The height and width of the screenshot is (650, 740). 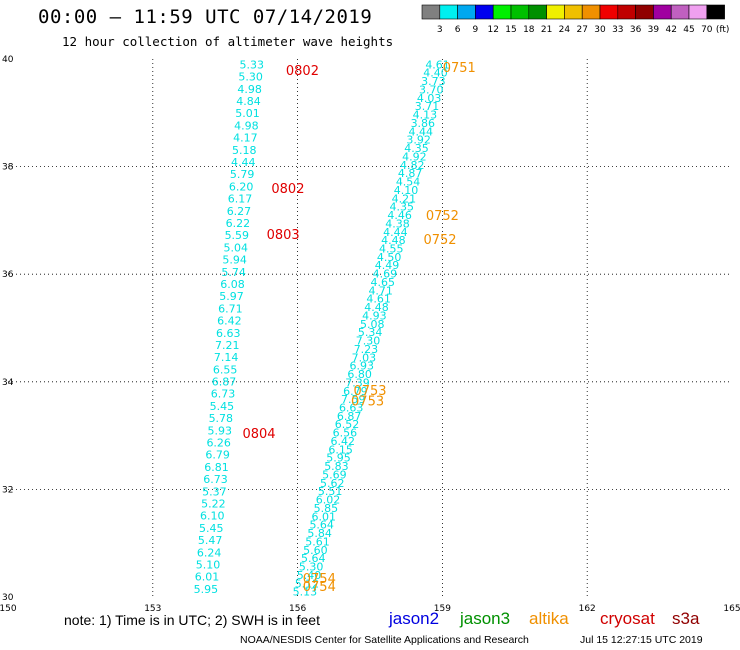 I want to click on wave-height-value: 5.83, so click(x=336, y=466).